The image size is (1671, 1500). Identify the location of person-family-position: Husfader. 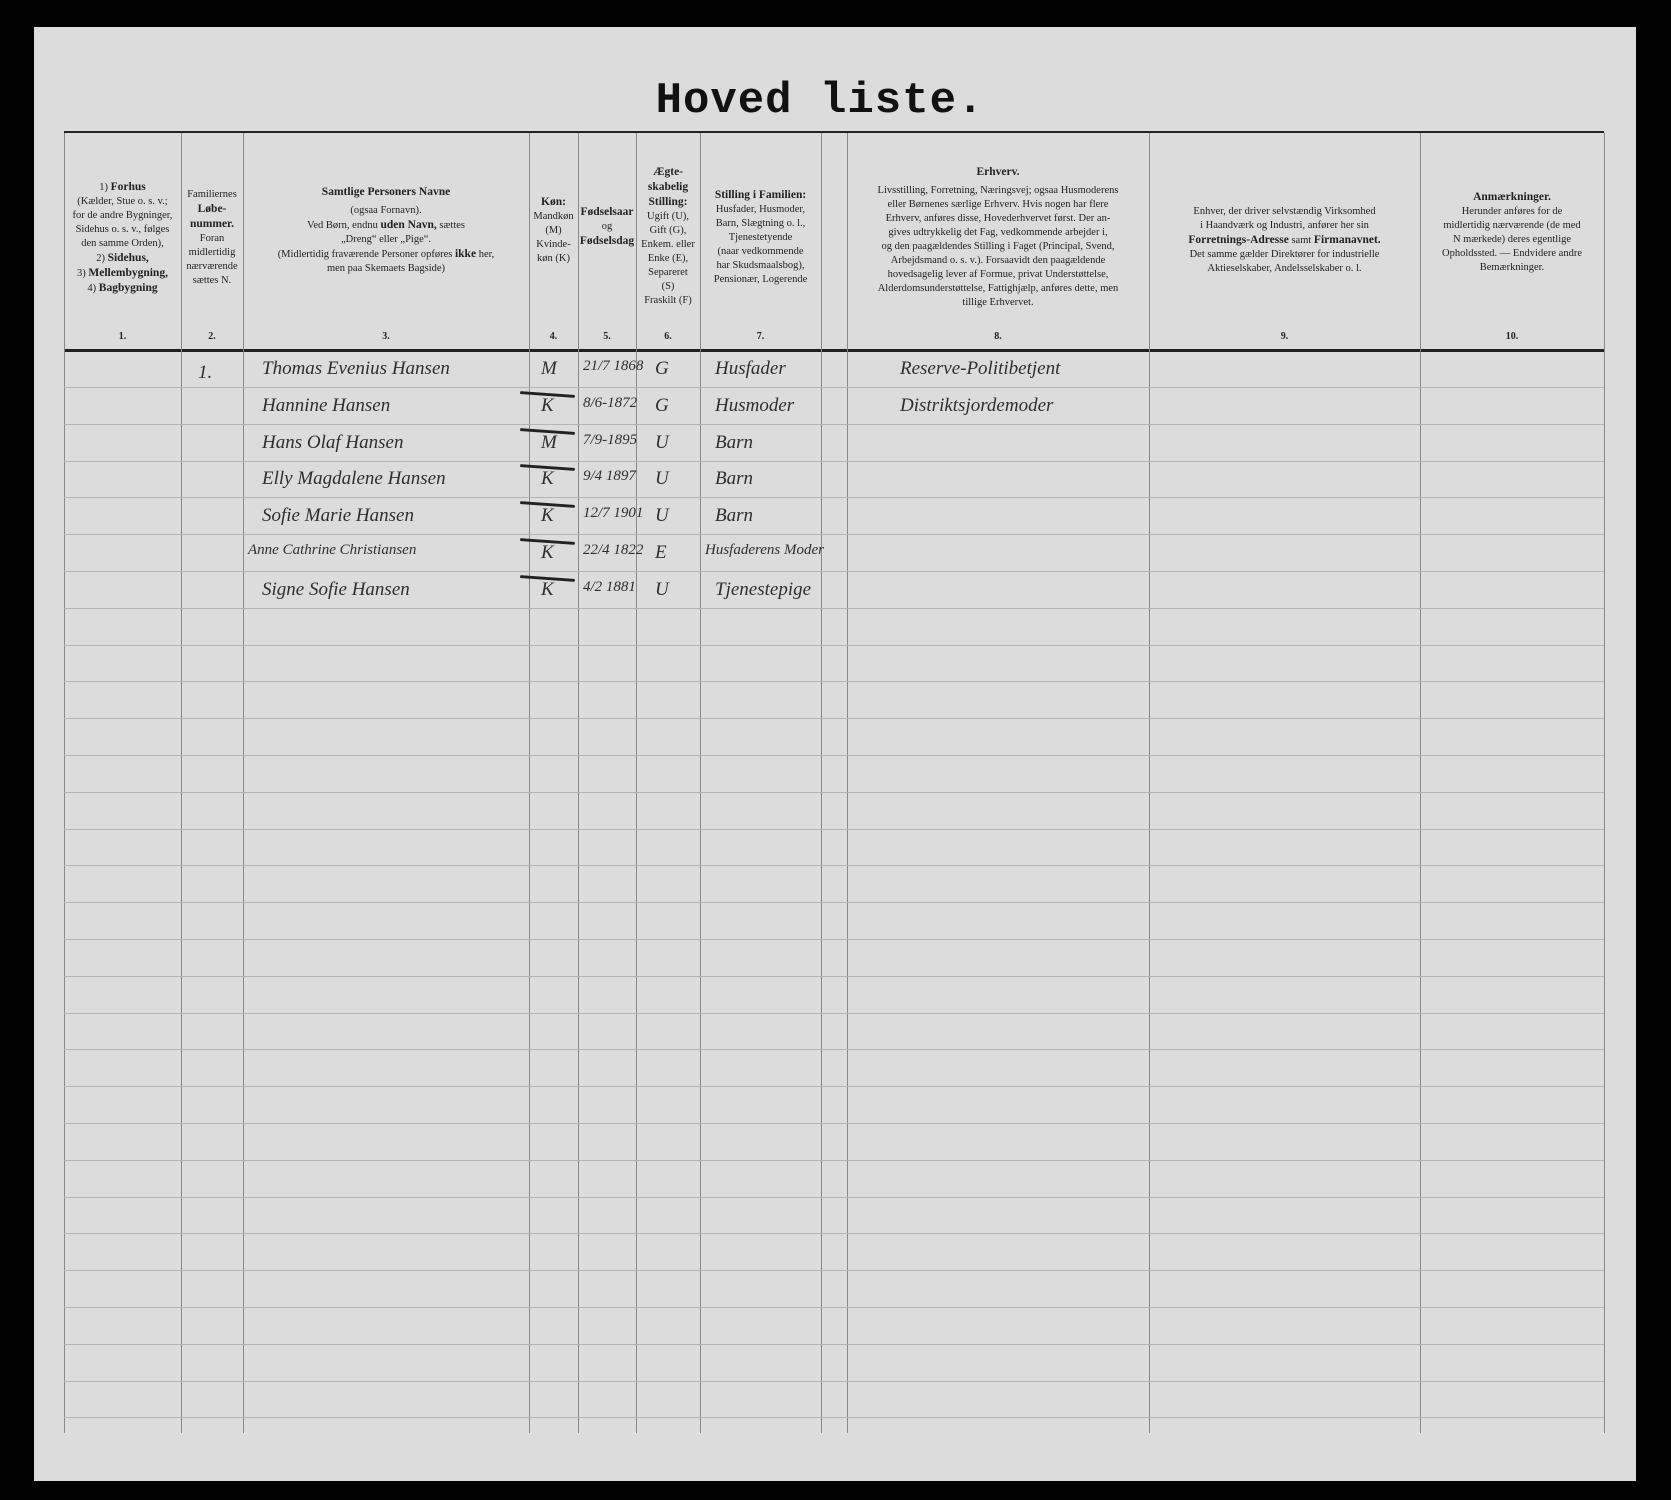
(750, 368).